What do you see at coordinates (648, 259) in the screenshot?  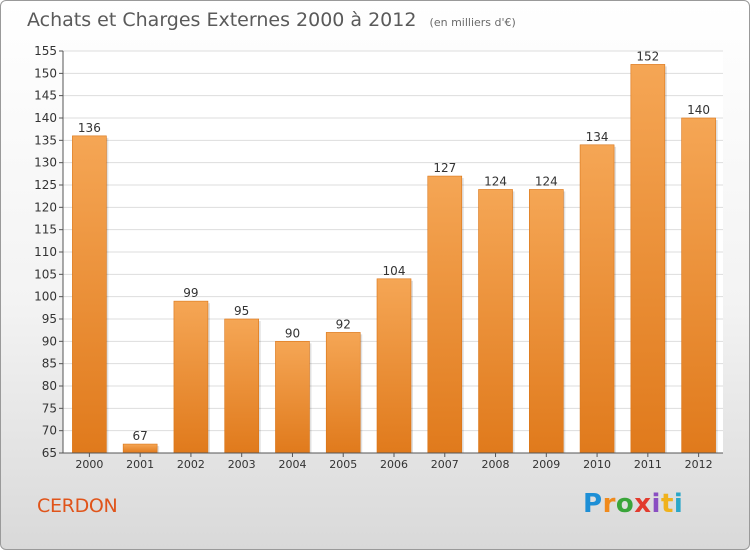 I see `bar-2011` at bounding box center [648, 259].